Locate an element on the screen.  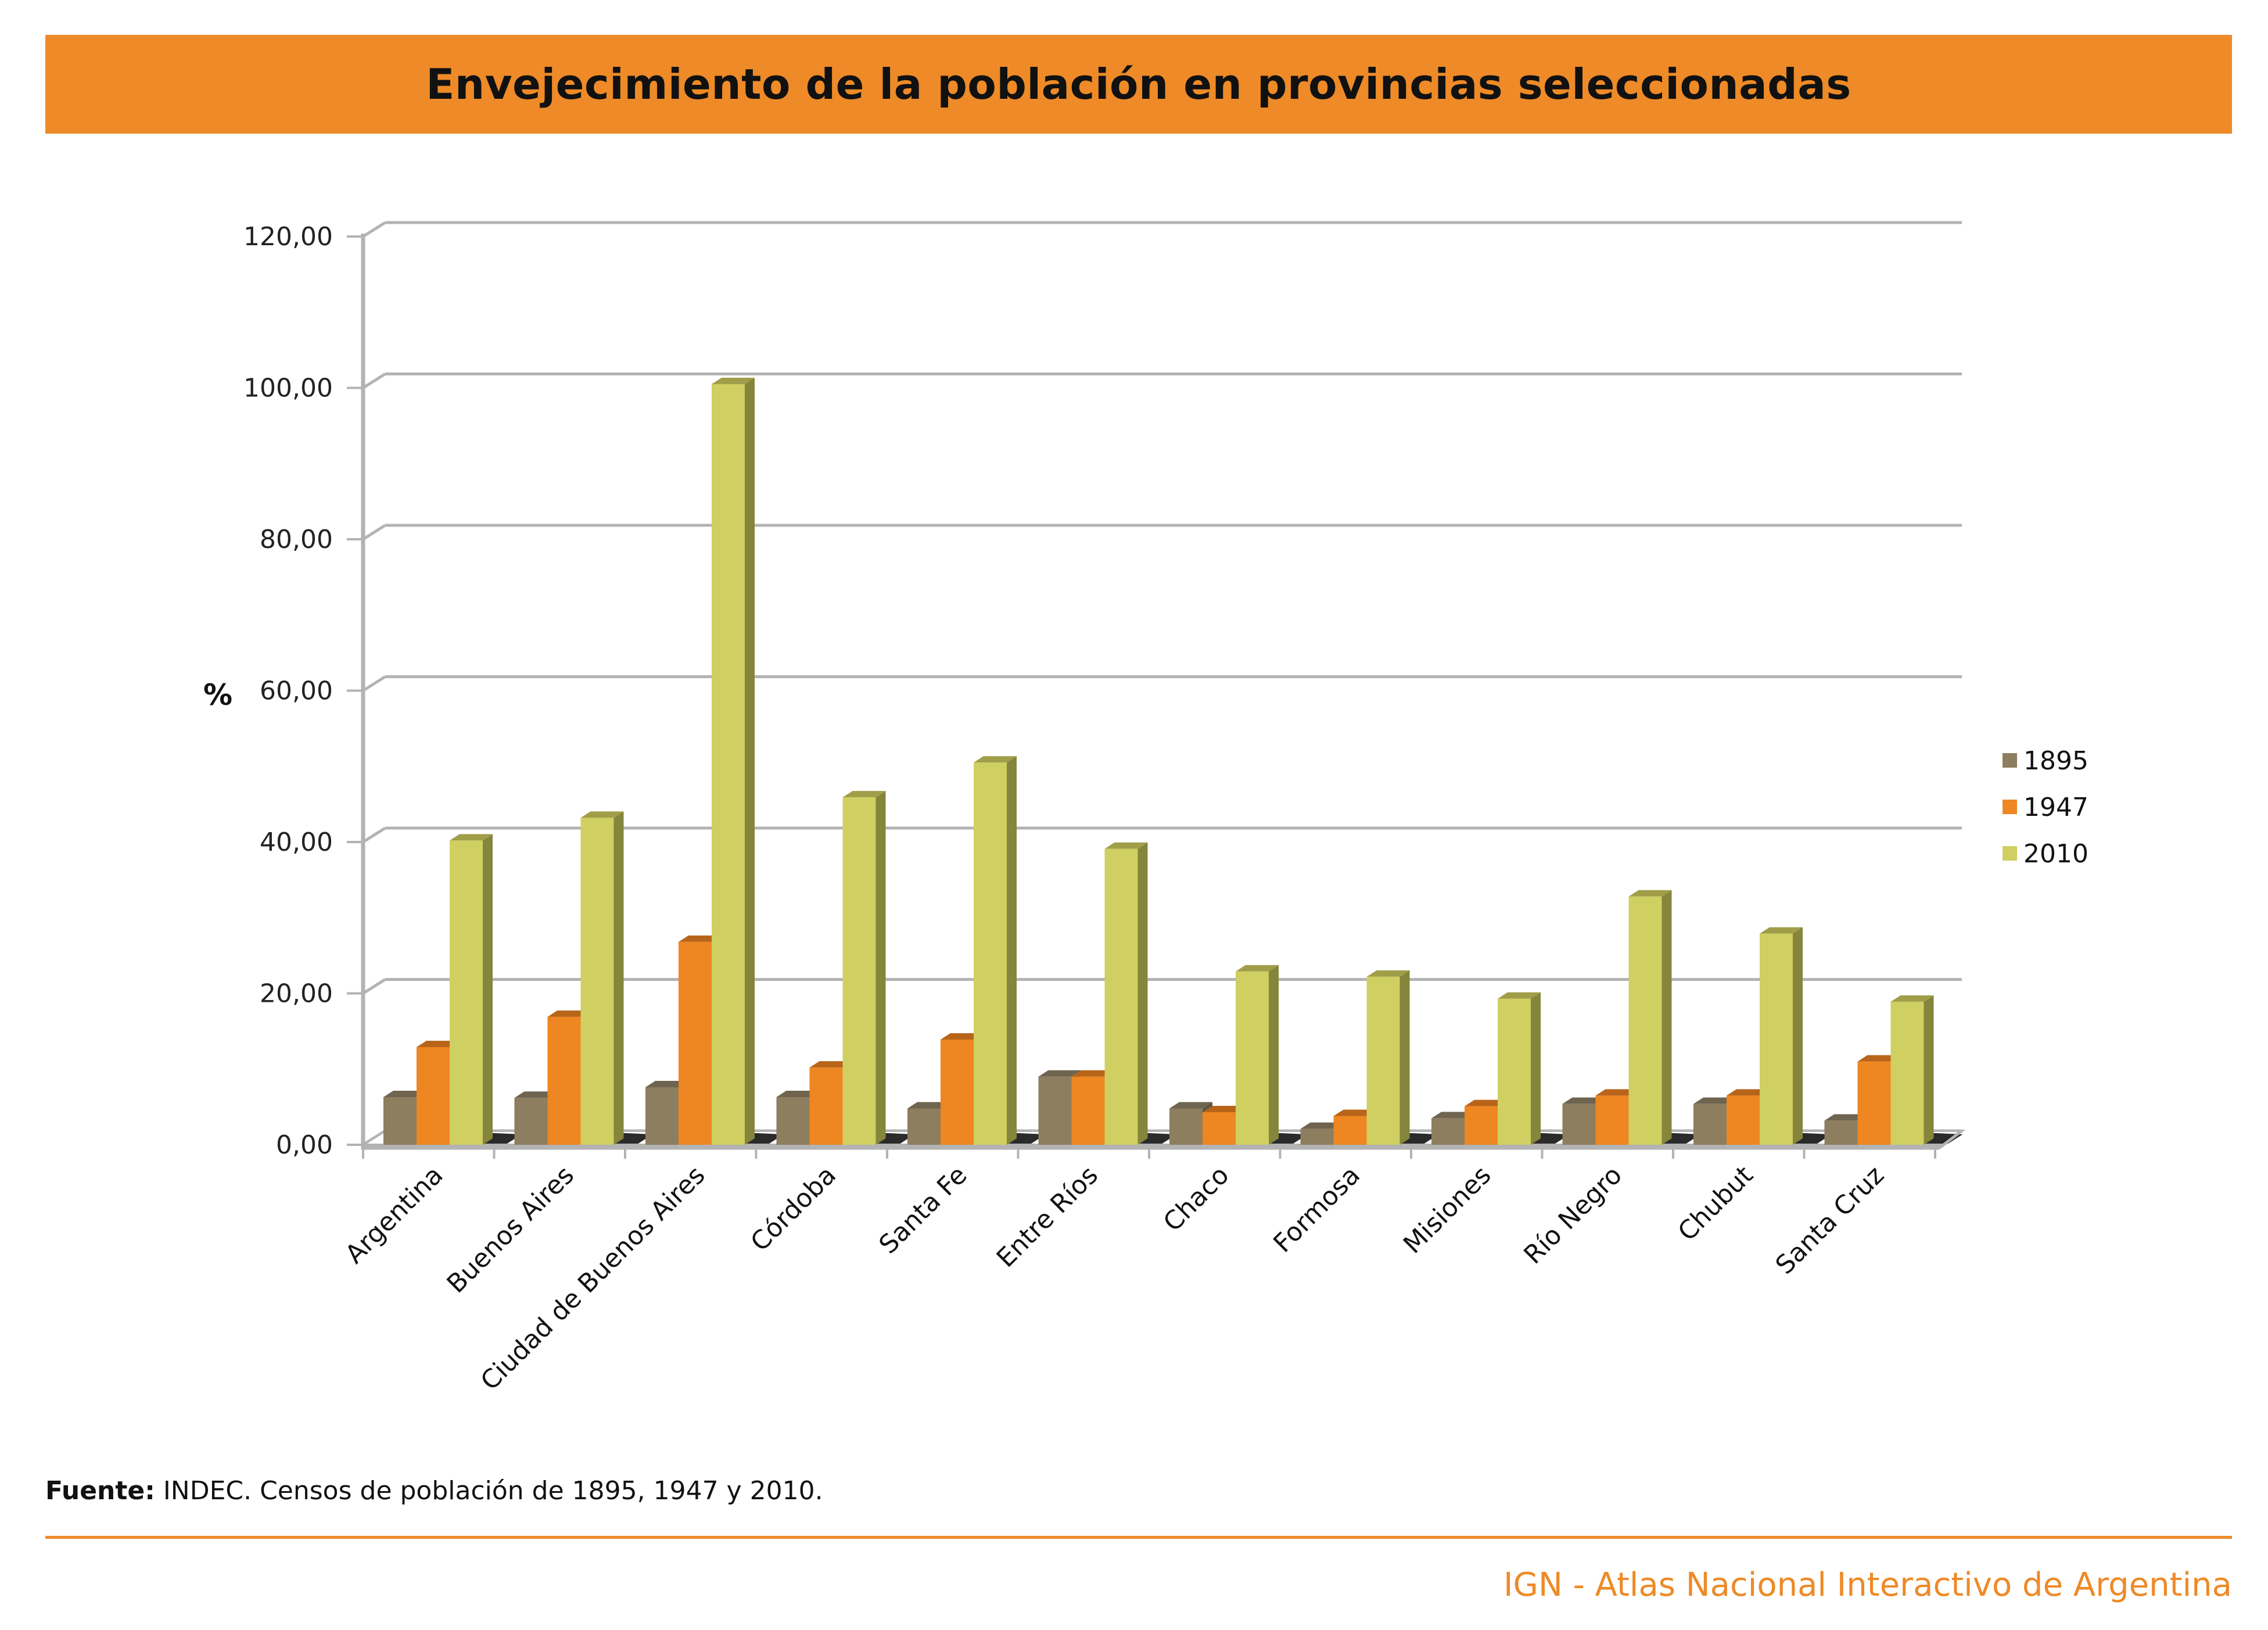
legend-label-1895: 1895 is located at coordinates (2055, 761).